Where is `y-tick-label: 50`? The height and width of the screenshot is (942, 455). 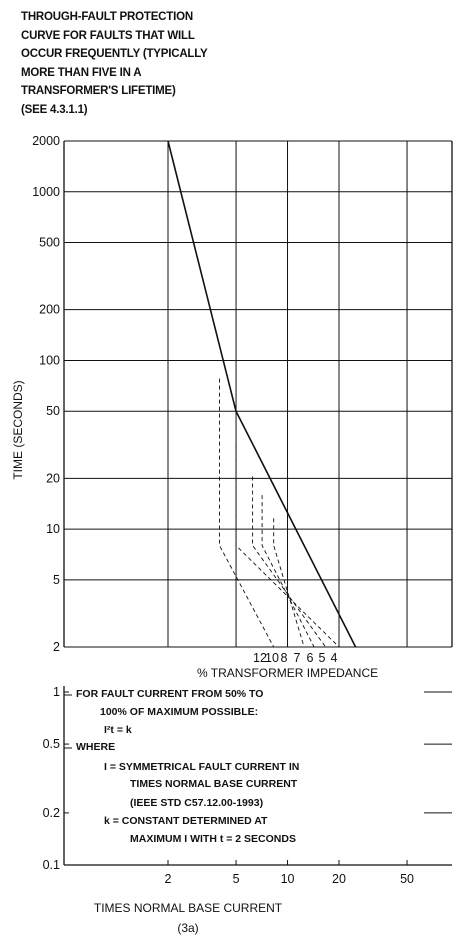 y-tick-label: 50 is located at coordinates (53, 411).